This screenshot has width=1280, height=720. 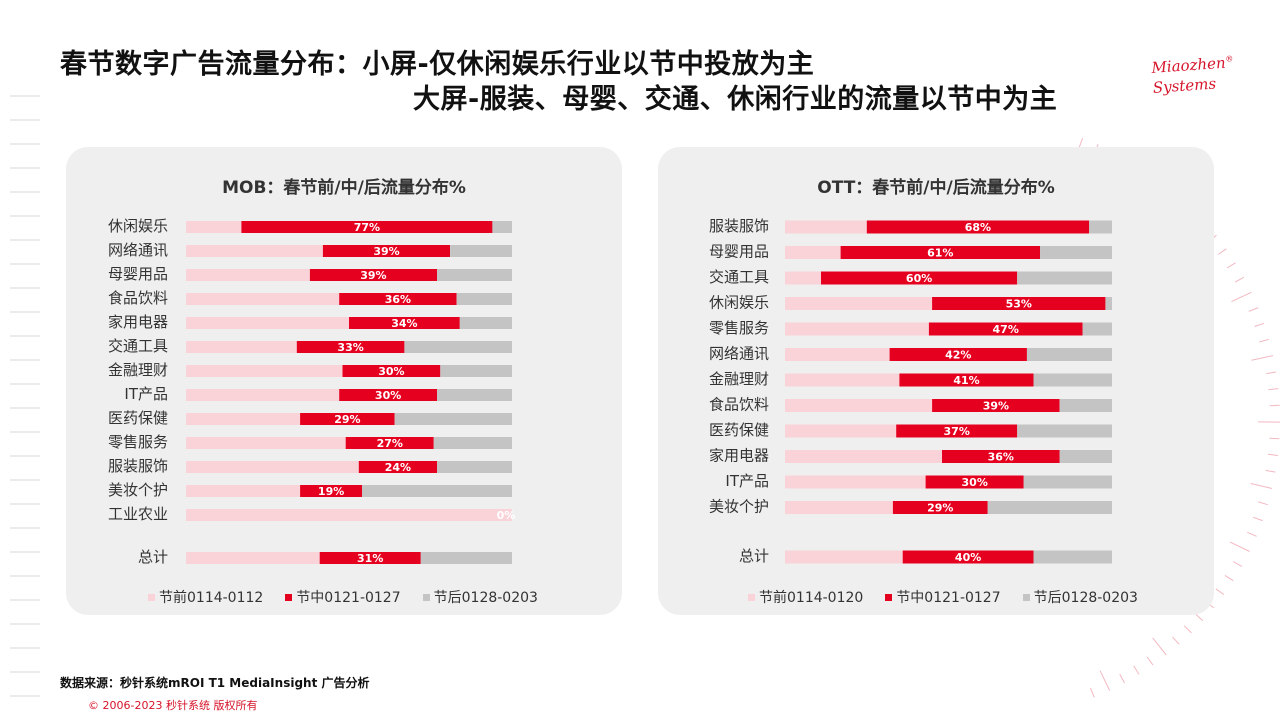 What do you see at coordinates (739, 303) in the screenshot?
I see `category-label-cat-3: 休闲娱乐` at bounding box center [739, 303].